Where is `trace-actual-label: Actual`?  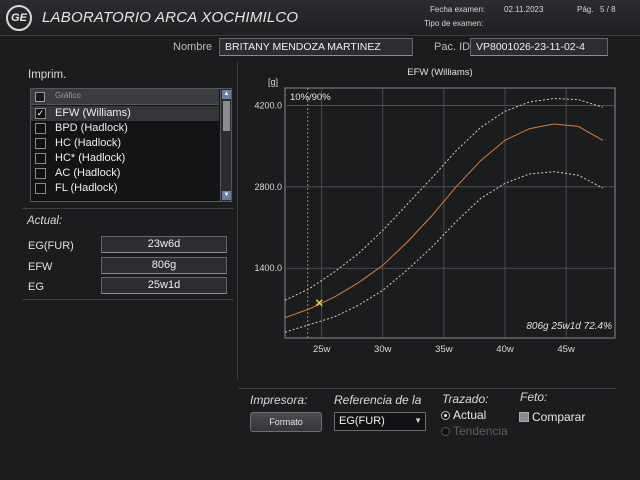
trace-actual-label: Actual is located at coordinates (470, 415).